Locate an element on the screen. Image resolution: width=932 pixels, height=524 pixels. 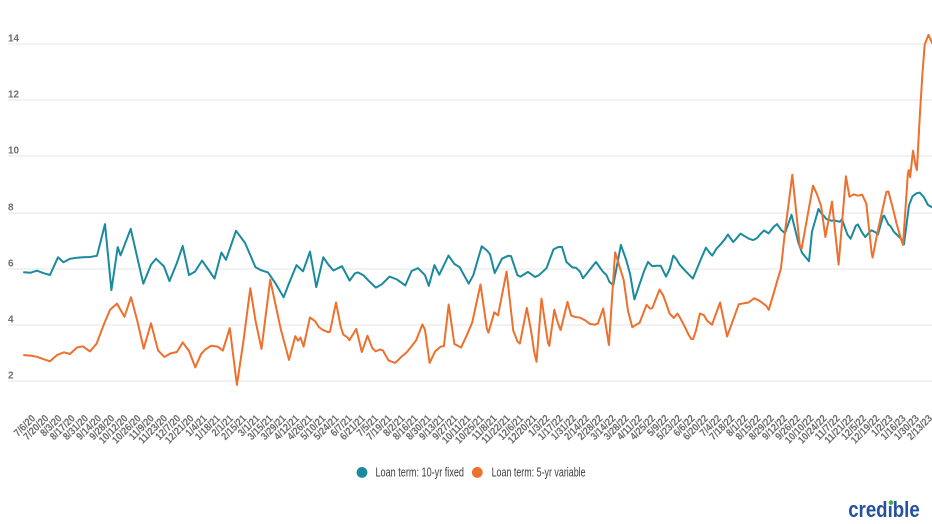
svg-text: credible is located at coordinates (884, 509).